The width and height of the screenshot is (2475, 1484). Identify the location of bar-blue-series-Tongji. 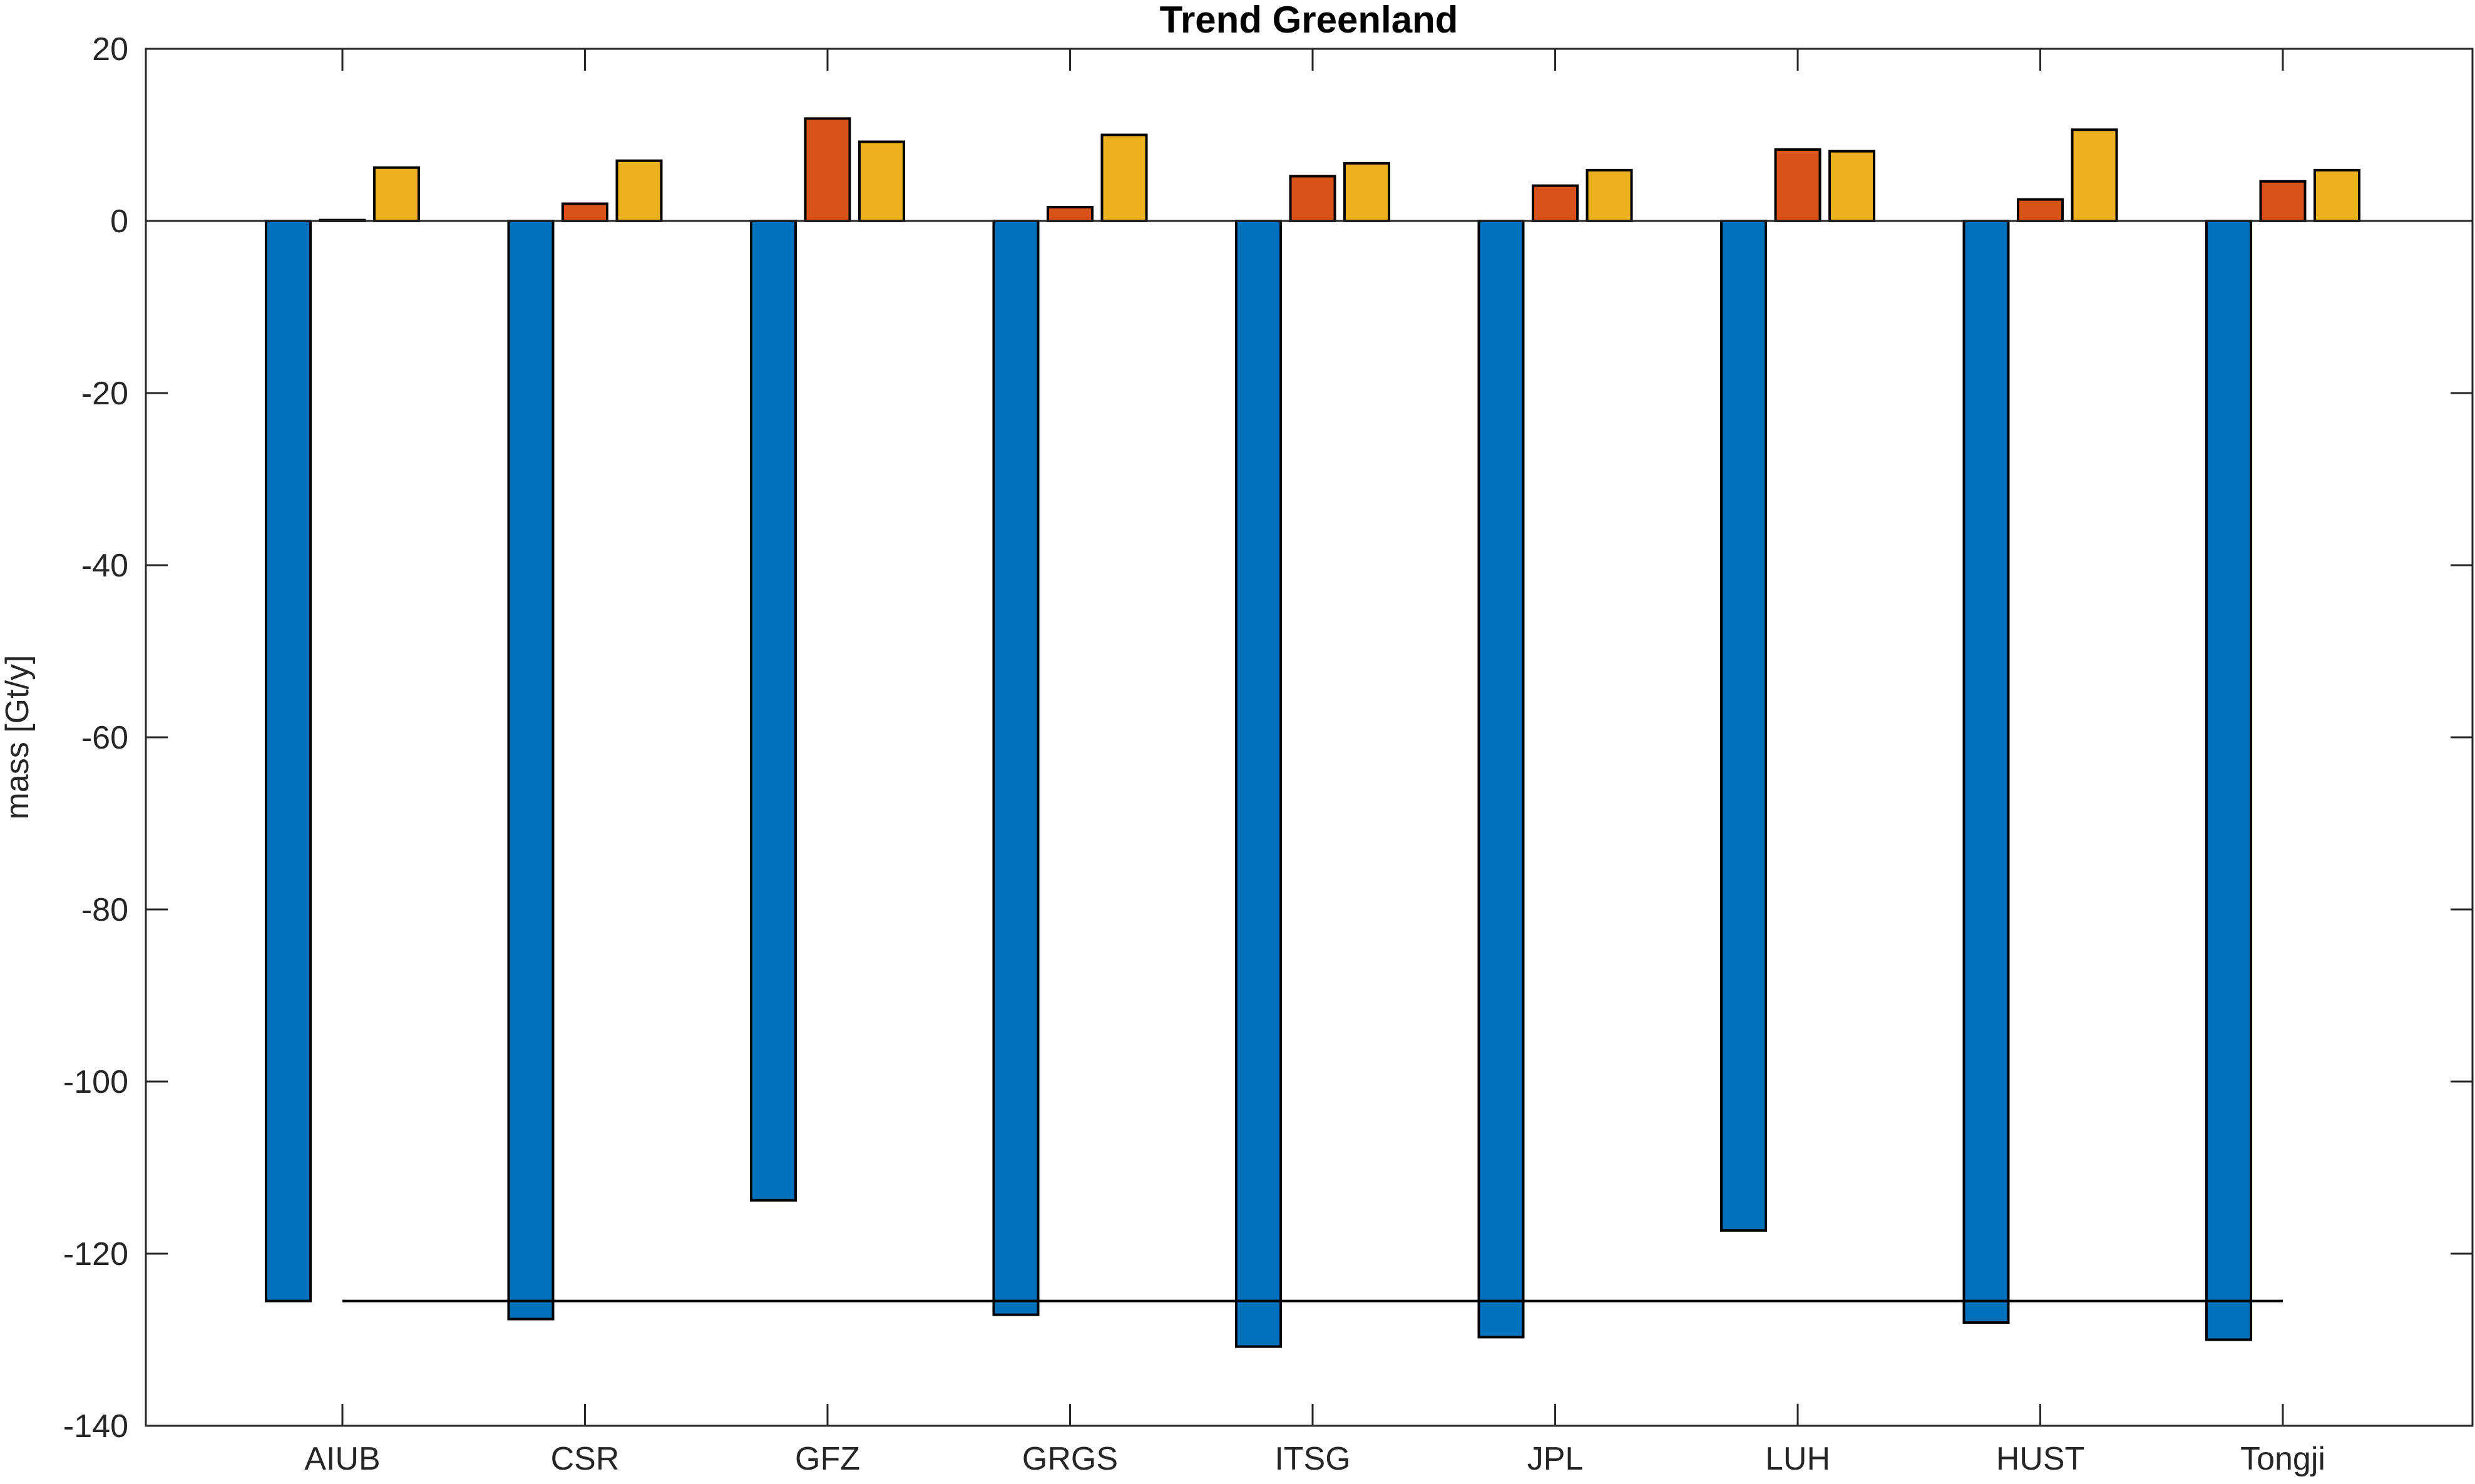
(2228, 780).